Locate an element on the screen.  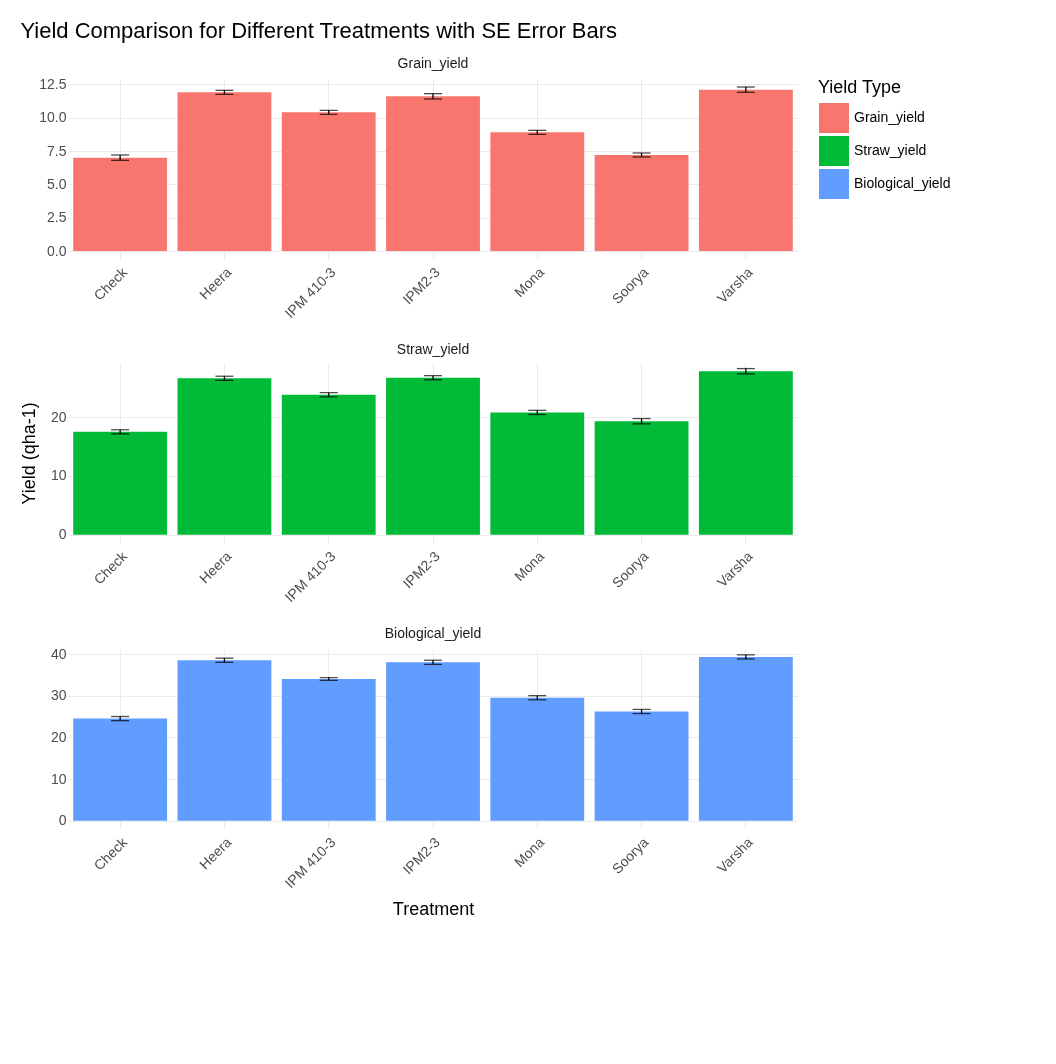
legend-label: Straw_yield is located at coordinates (890, 150).